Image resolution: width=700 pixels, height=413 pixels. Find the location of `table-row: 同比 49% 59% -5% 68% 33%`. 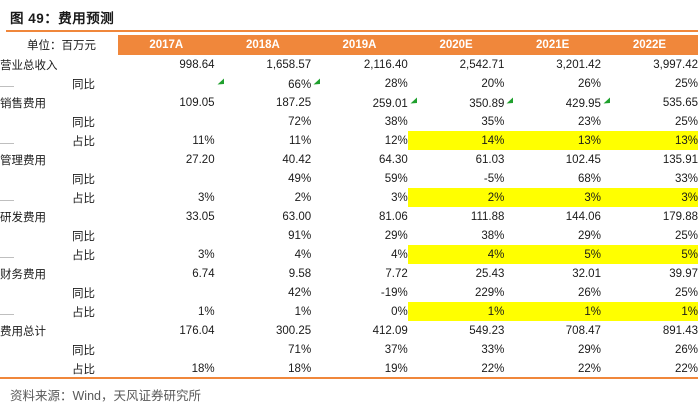

table-row: 同比 49% 59% -5% 68% 33% is located at coordinates (349, 178).